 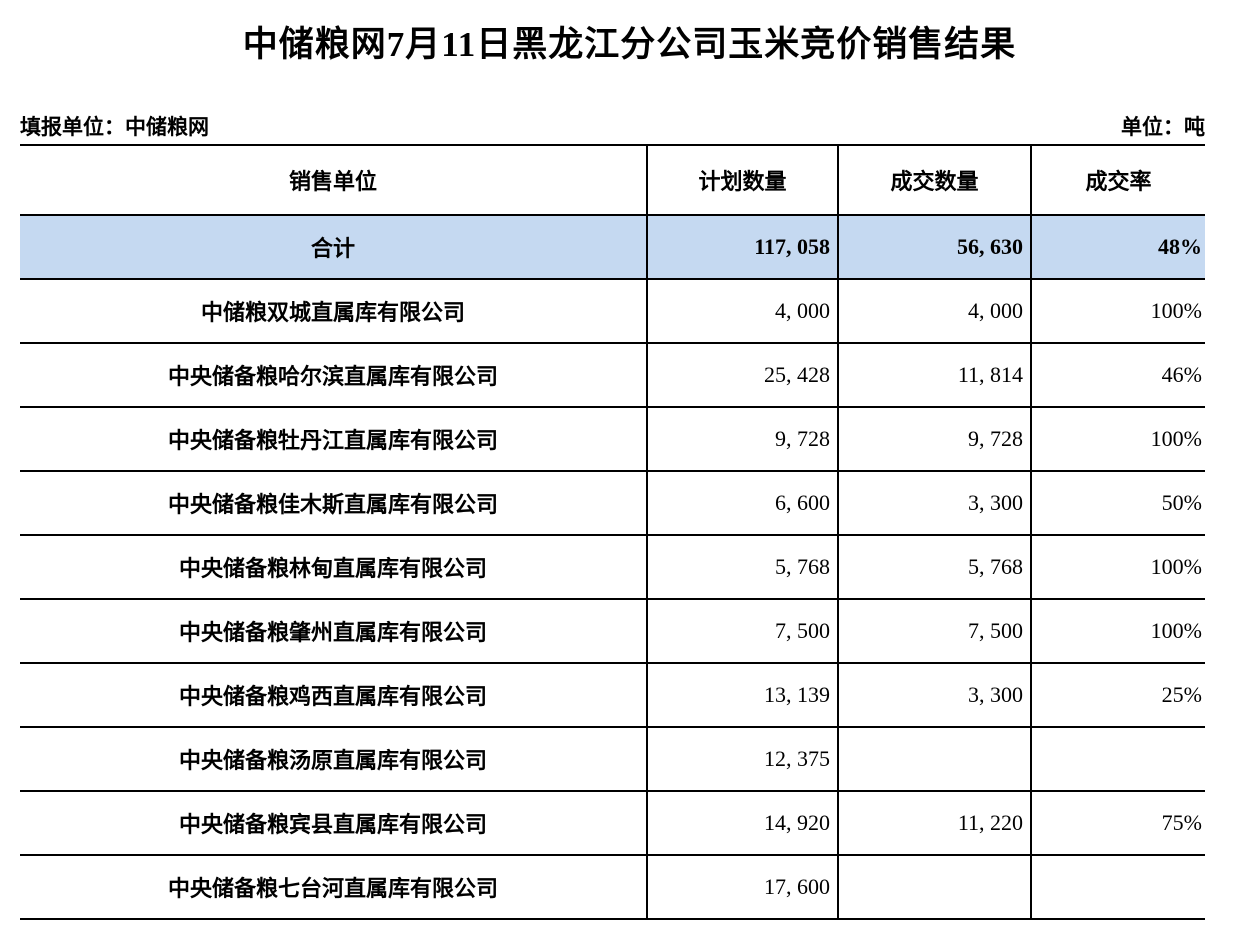 I want to click on planned-qty-cell: 9, 728, so click(x=743, y=439).